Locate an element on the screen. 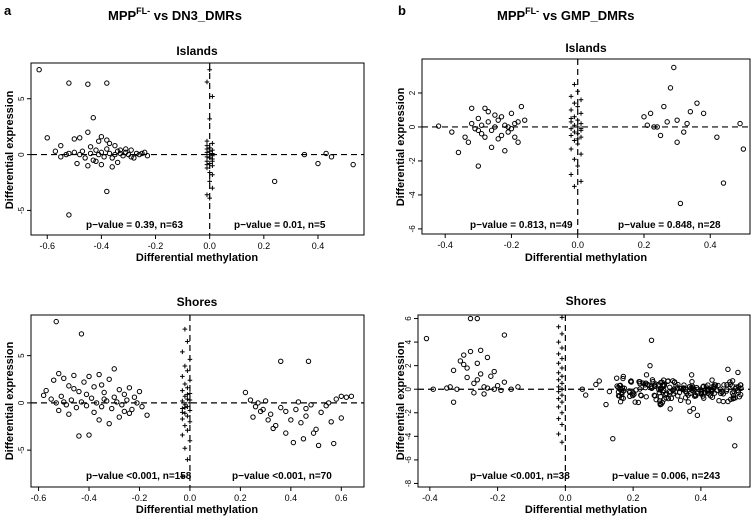 The image size is (756, 519). y-tick-label: 6 is located at coordinates (408, 318).